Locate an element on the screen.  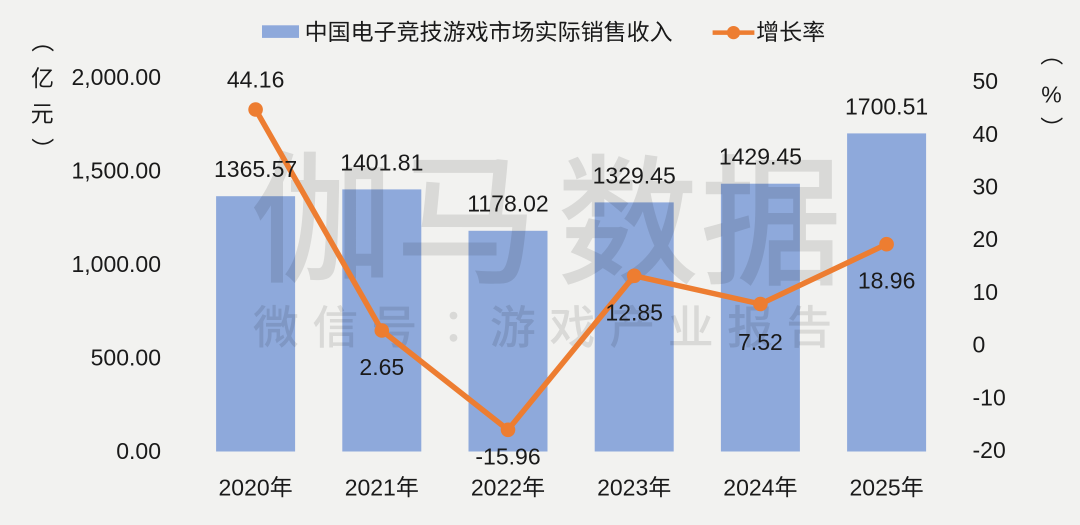
svg-text: 18.96 is located at coordinates (887, 280).